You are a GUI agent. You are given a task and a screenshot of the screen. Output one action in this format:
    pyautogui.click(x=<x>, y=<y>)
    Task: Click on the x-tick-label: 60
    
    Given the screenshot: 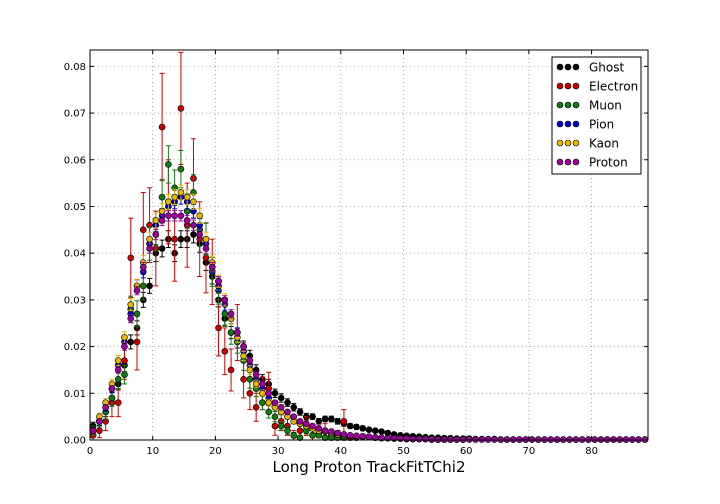 What is the action you would take?
    pyautogui.click(x=466, y=451)
    